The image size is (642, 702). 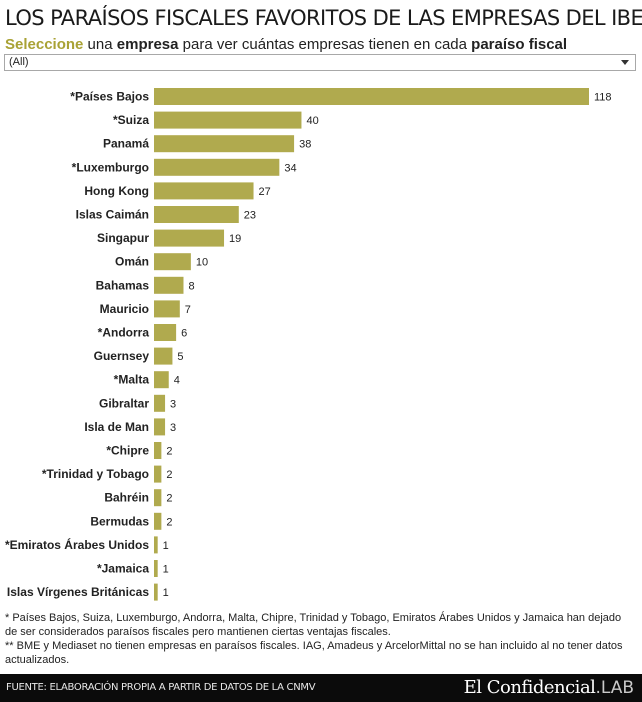 What do you see at coordinates (158, 474) in the screenshot?
I see `bar-trinidad-y-tobago` at bounding box center [158, 474].